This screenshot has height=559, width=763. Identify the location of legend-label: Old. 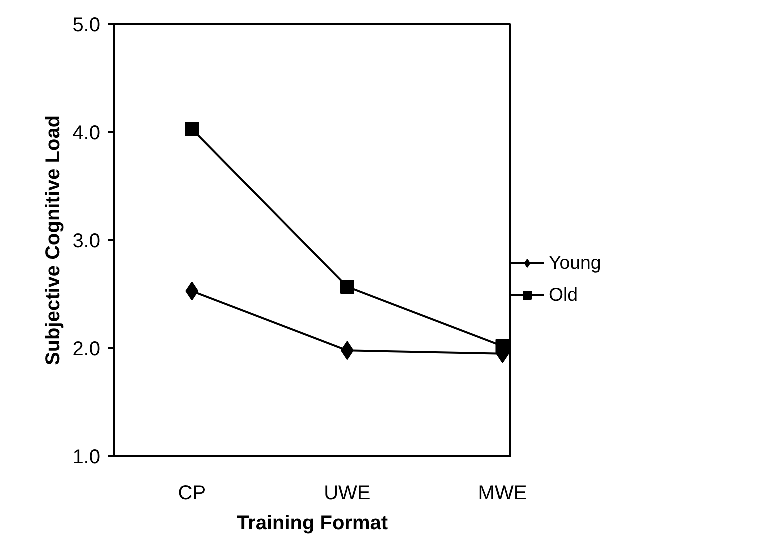
(563, 295).